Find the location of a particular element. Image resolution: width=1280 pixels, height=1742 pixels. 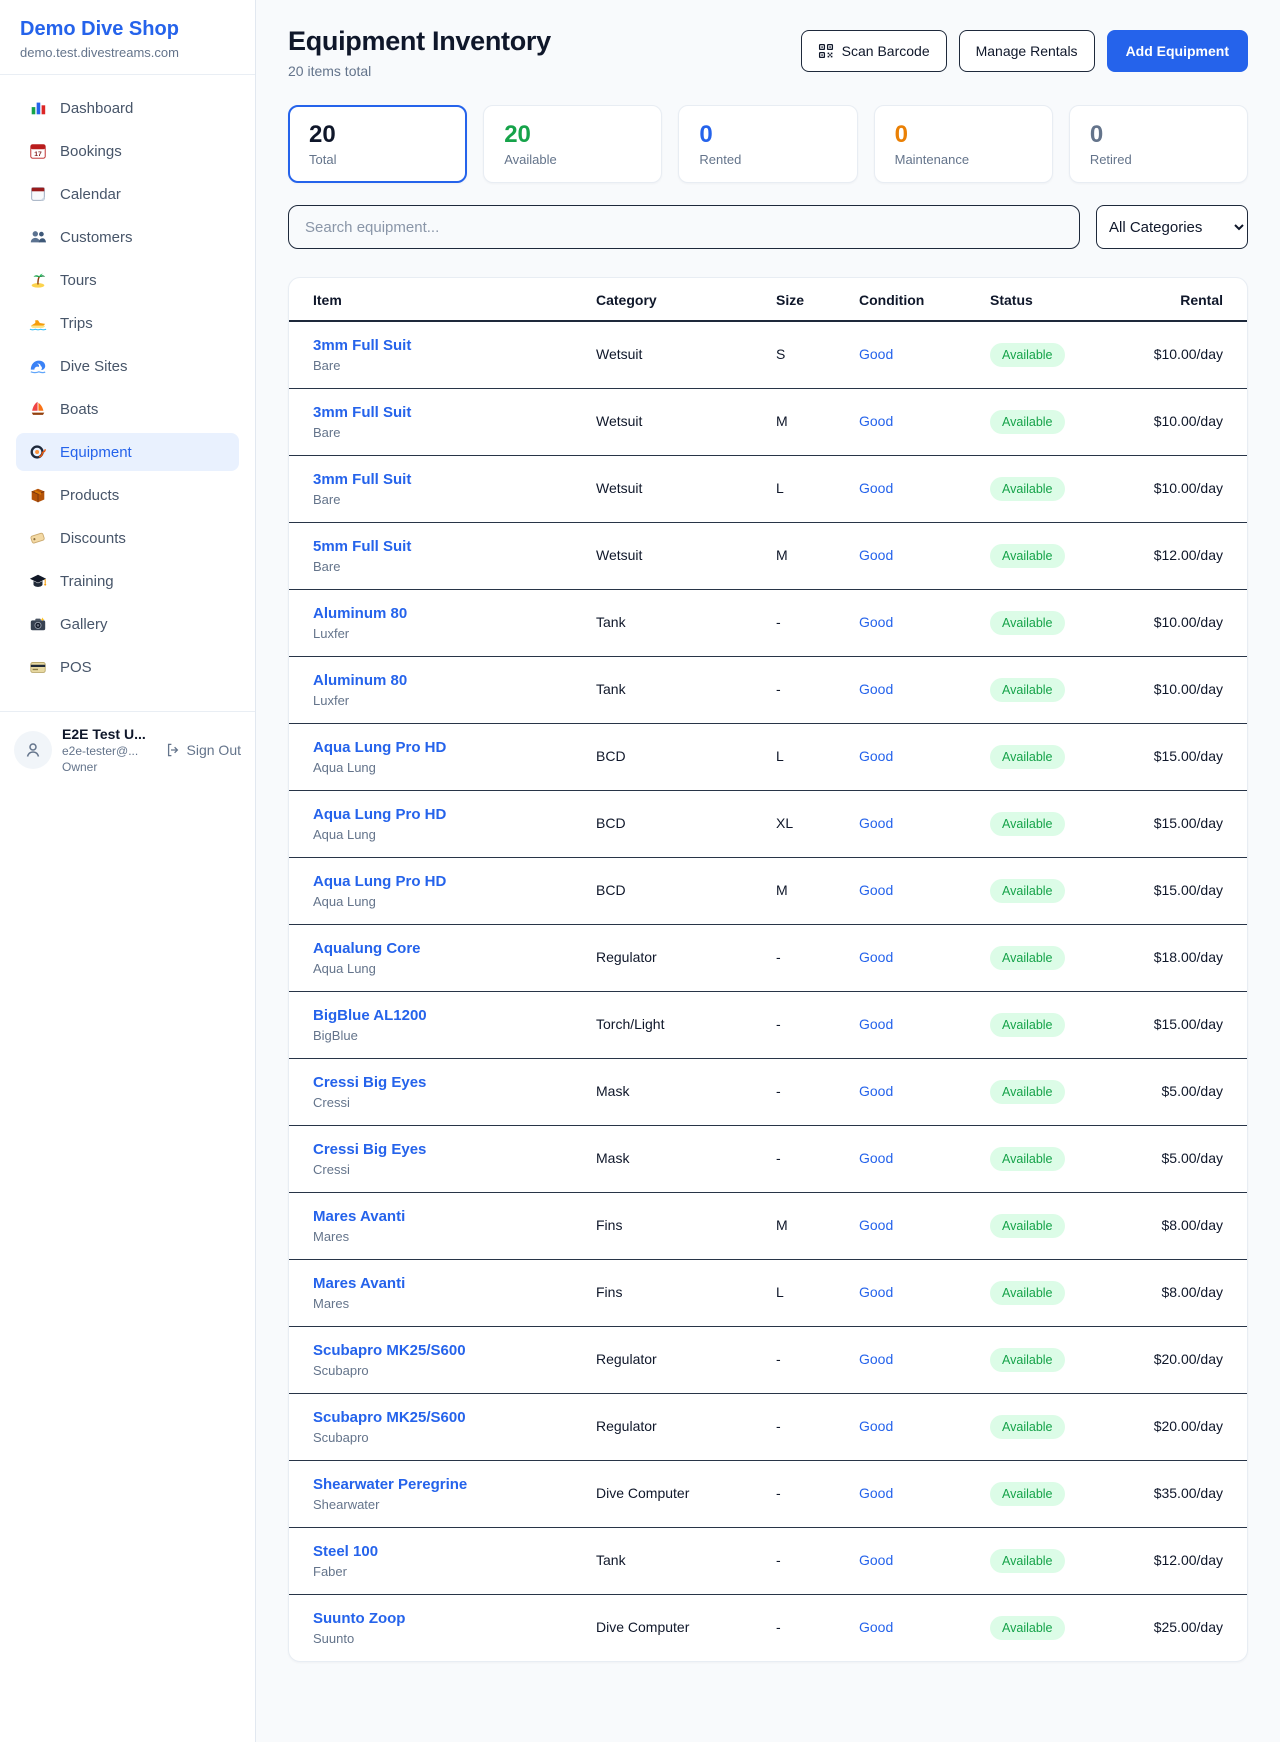

manage-rentals-button: Manage Rentals is located at coordinates (1026, 51).